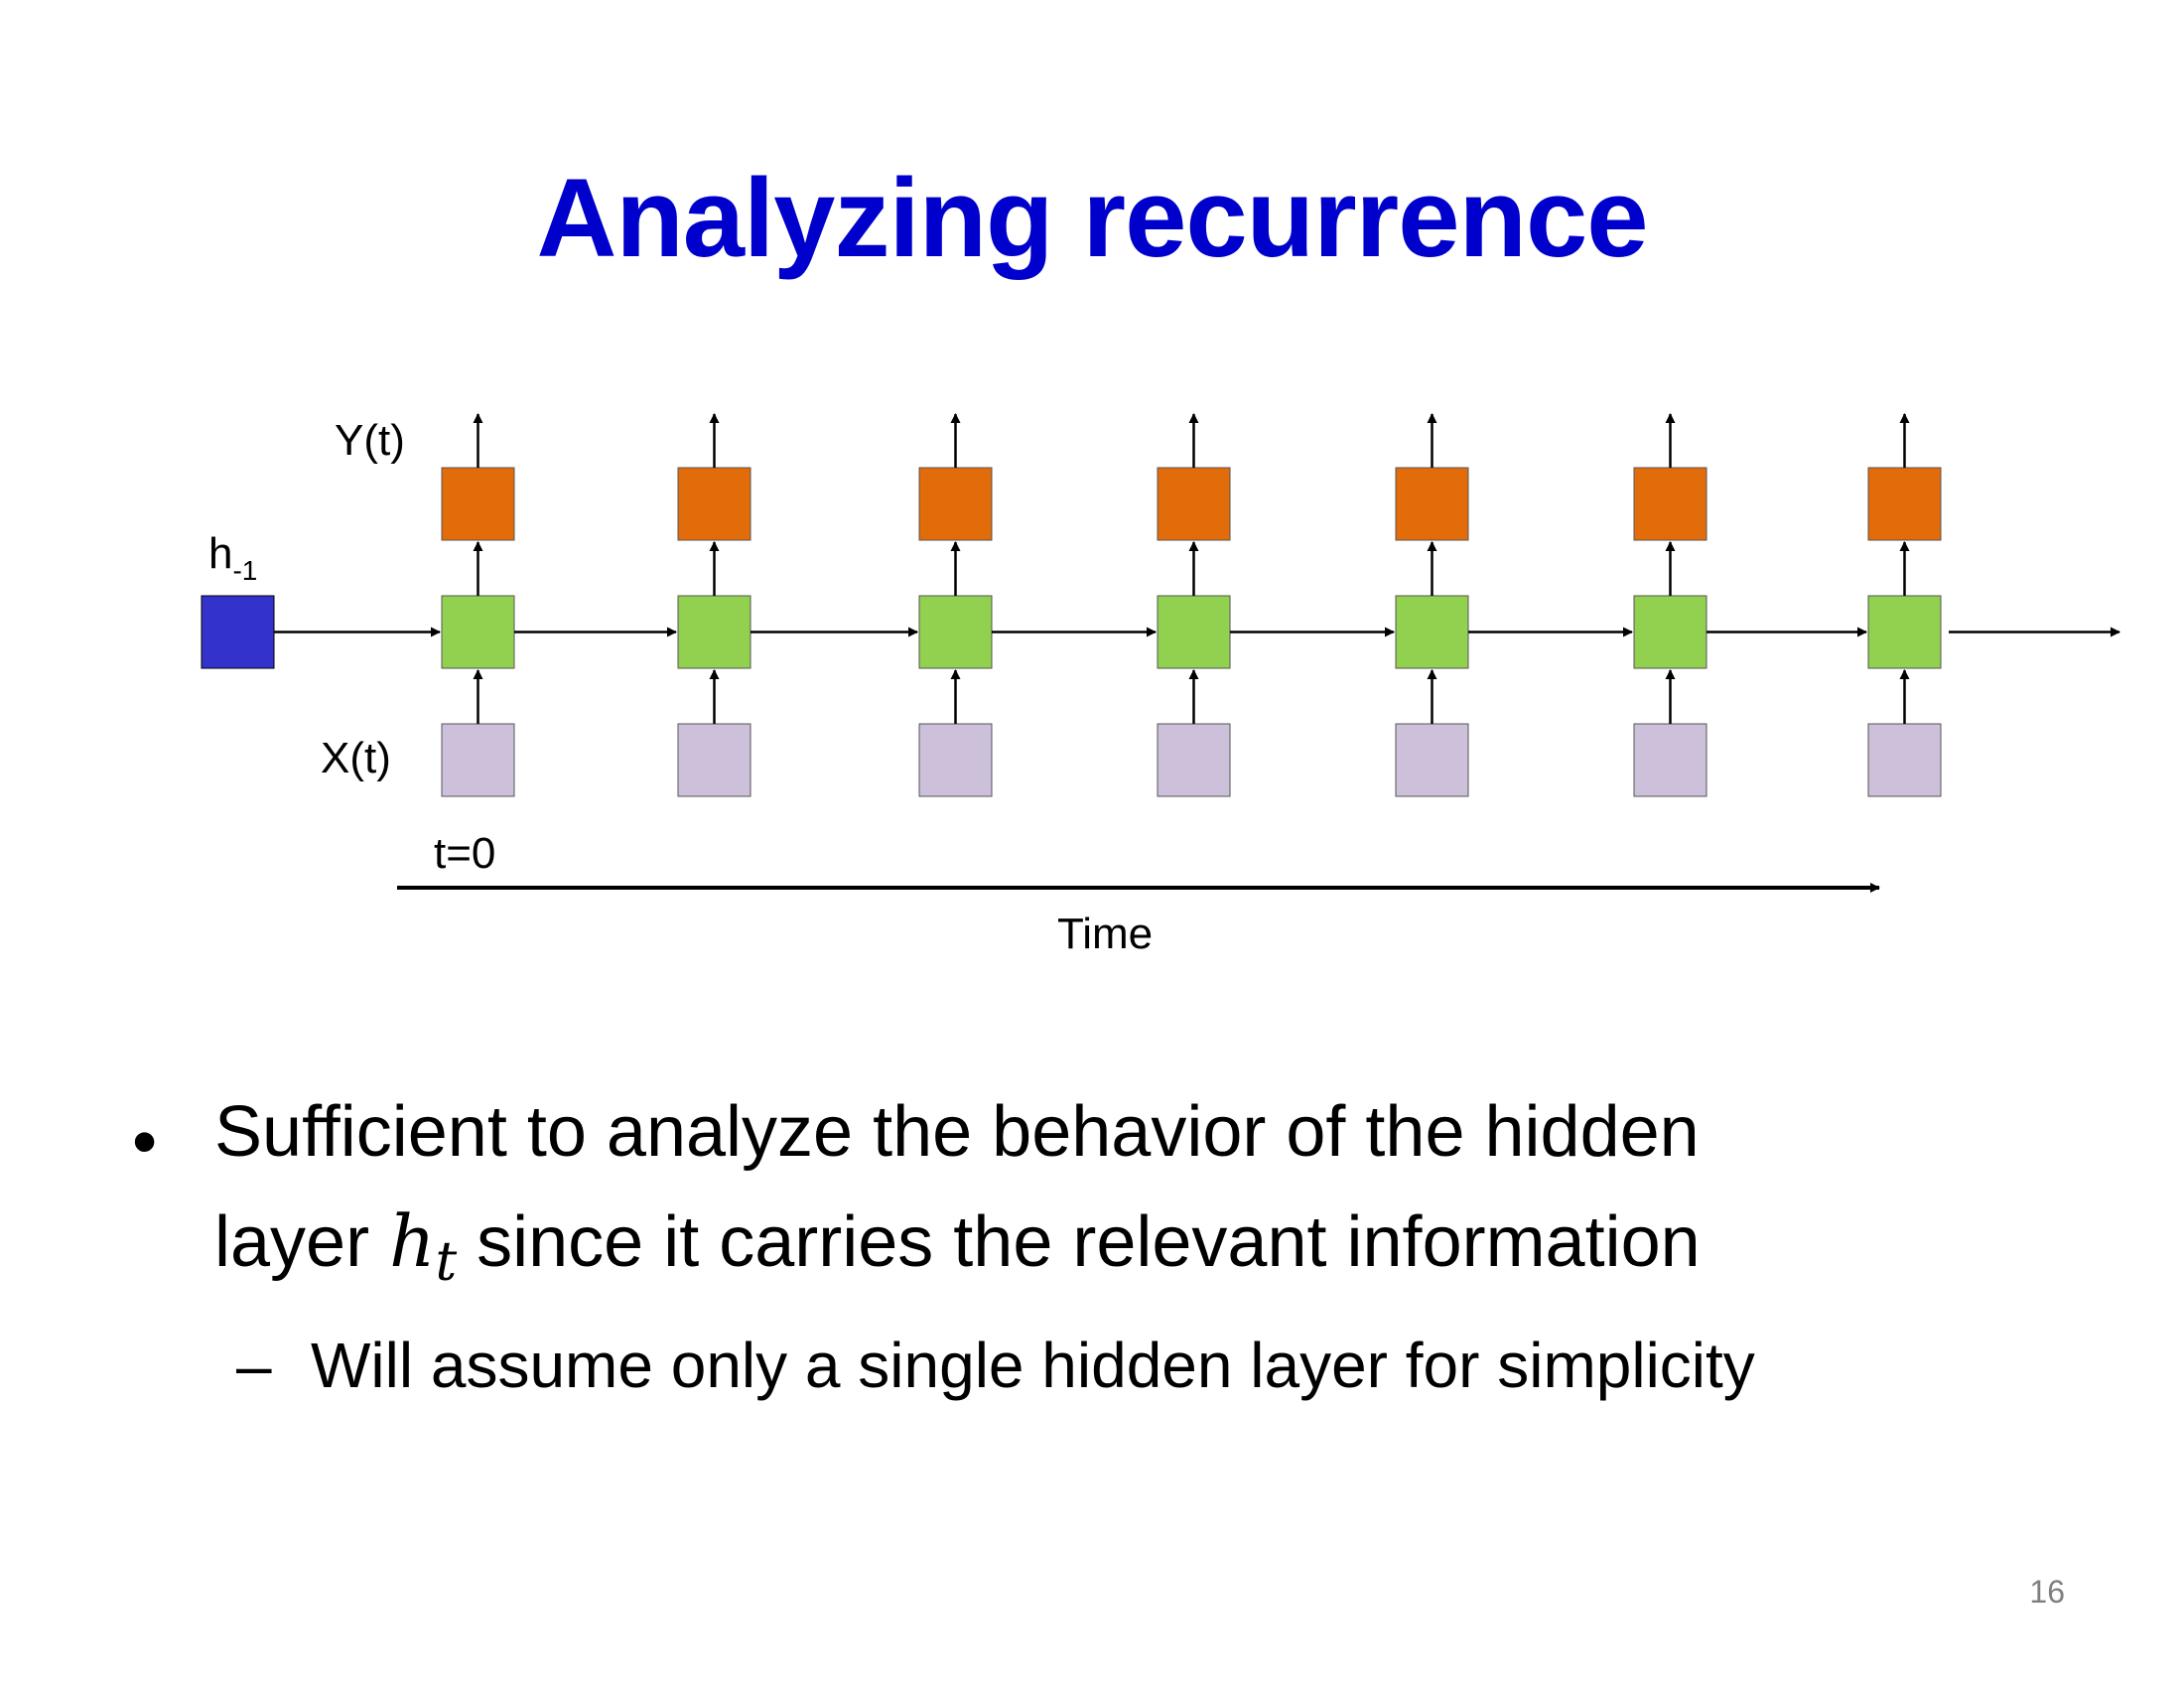 The height and width of the screenshot is (1688, 2184). What do you see at coordinates (2047, 1592) in the screenshot?
I see `page-number: 16` at bounding box center [2047, 1592].